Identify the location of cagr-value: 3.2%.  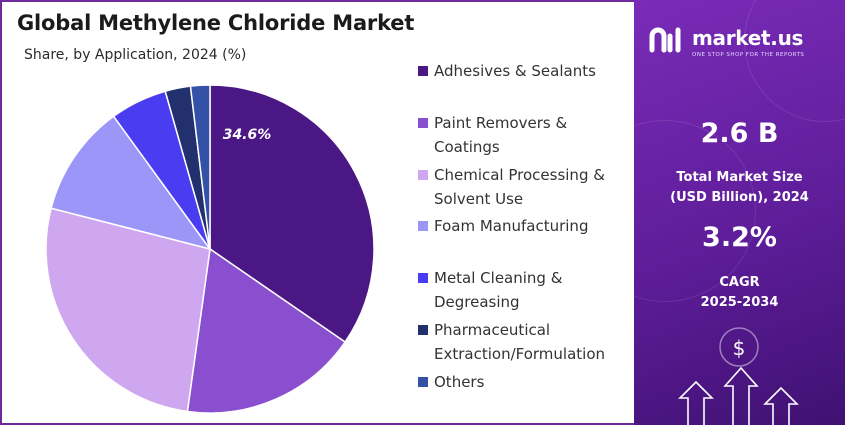
(739, 237).